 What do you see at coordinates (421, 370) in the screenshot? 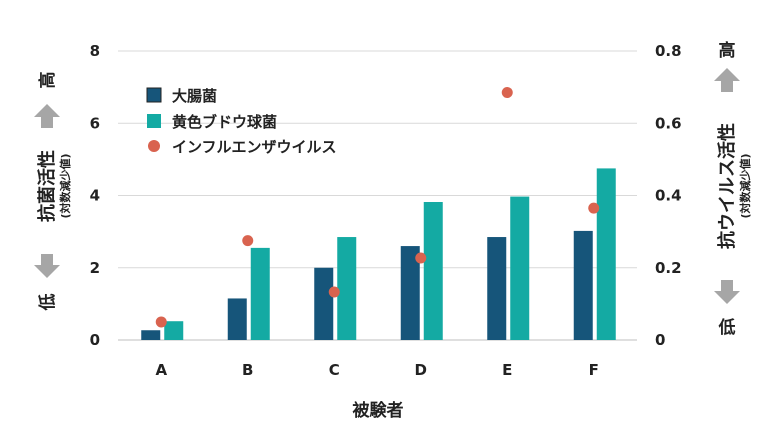
I see `category-label: D` at bounding box center [421, 370].